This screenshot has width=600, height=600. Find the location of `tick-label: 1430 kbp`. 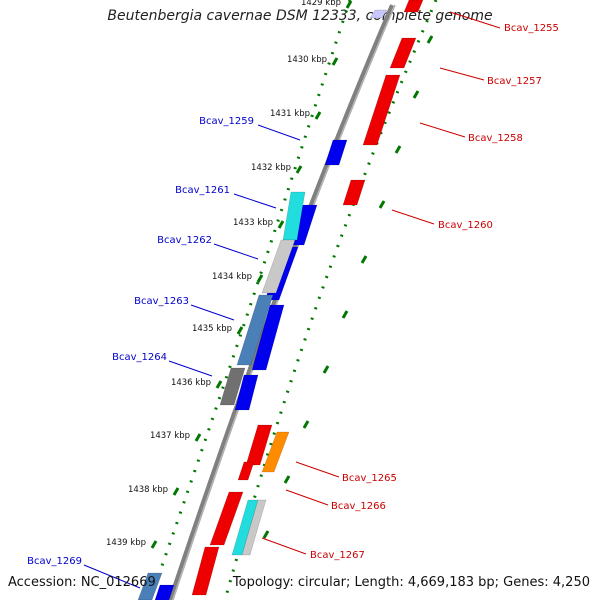

tick-label: 1430 kbp is located at coordinates (307, 60).